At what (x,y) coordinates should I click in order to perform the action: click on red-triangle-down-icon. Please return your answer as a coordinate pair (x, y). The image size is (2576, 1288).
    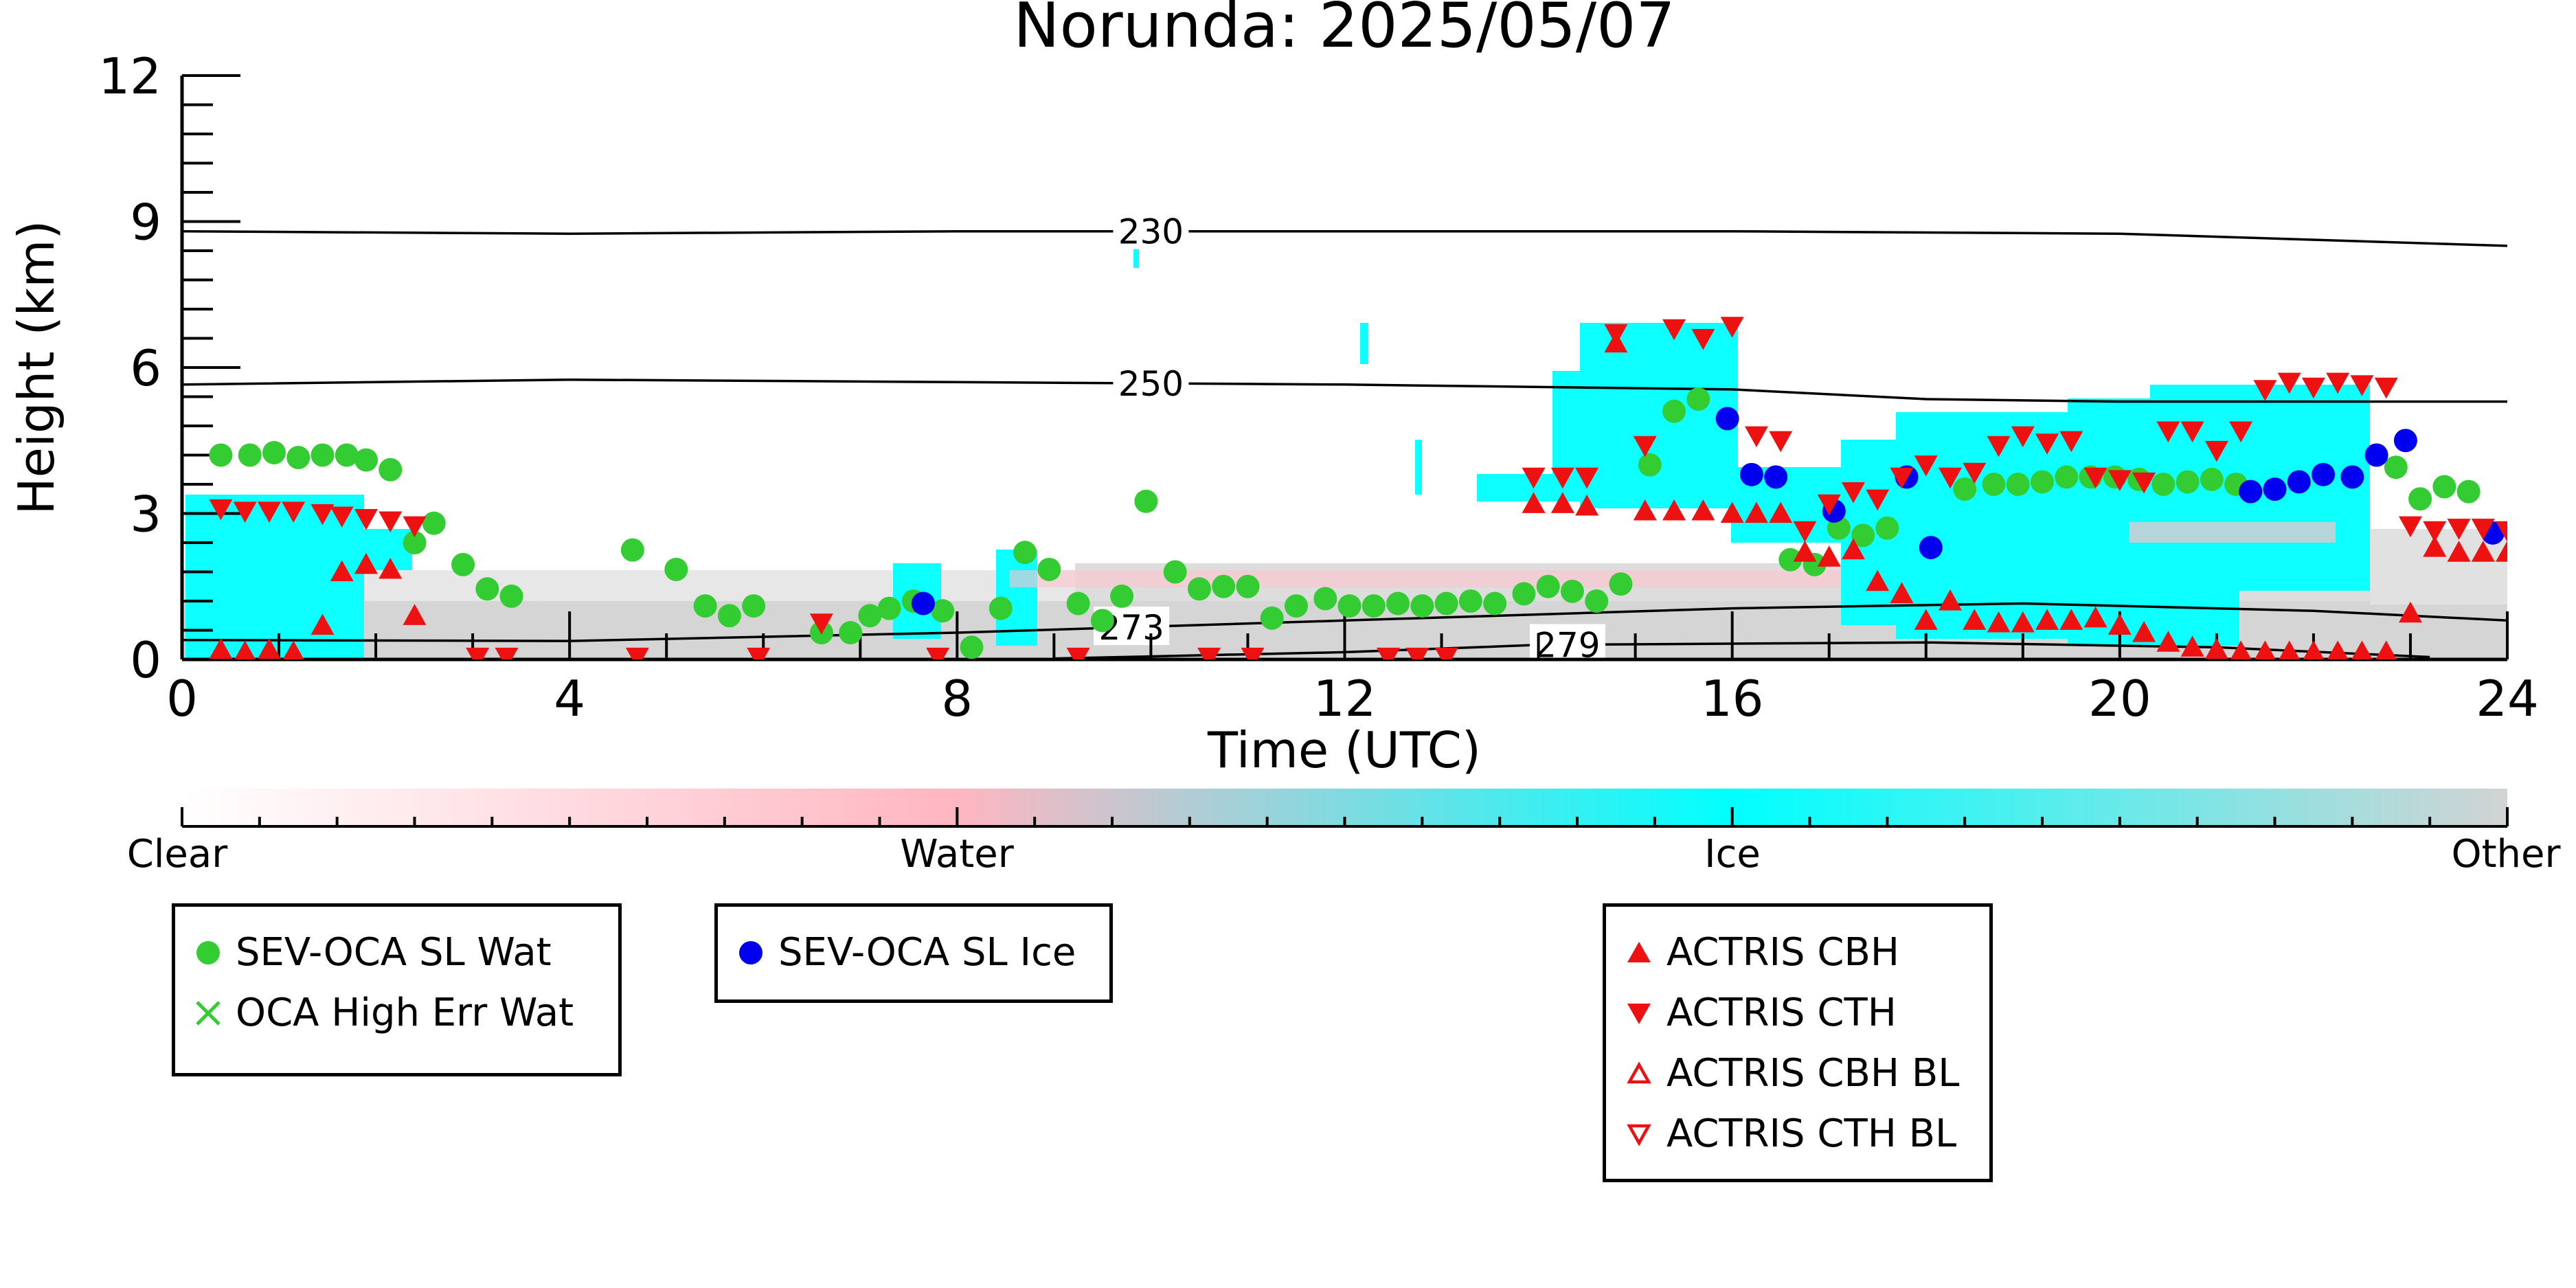
    Looking at the image, I should click on (1639, 1013).